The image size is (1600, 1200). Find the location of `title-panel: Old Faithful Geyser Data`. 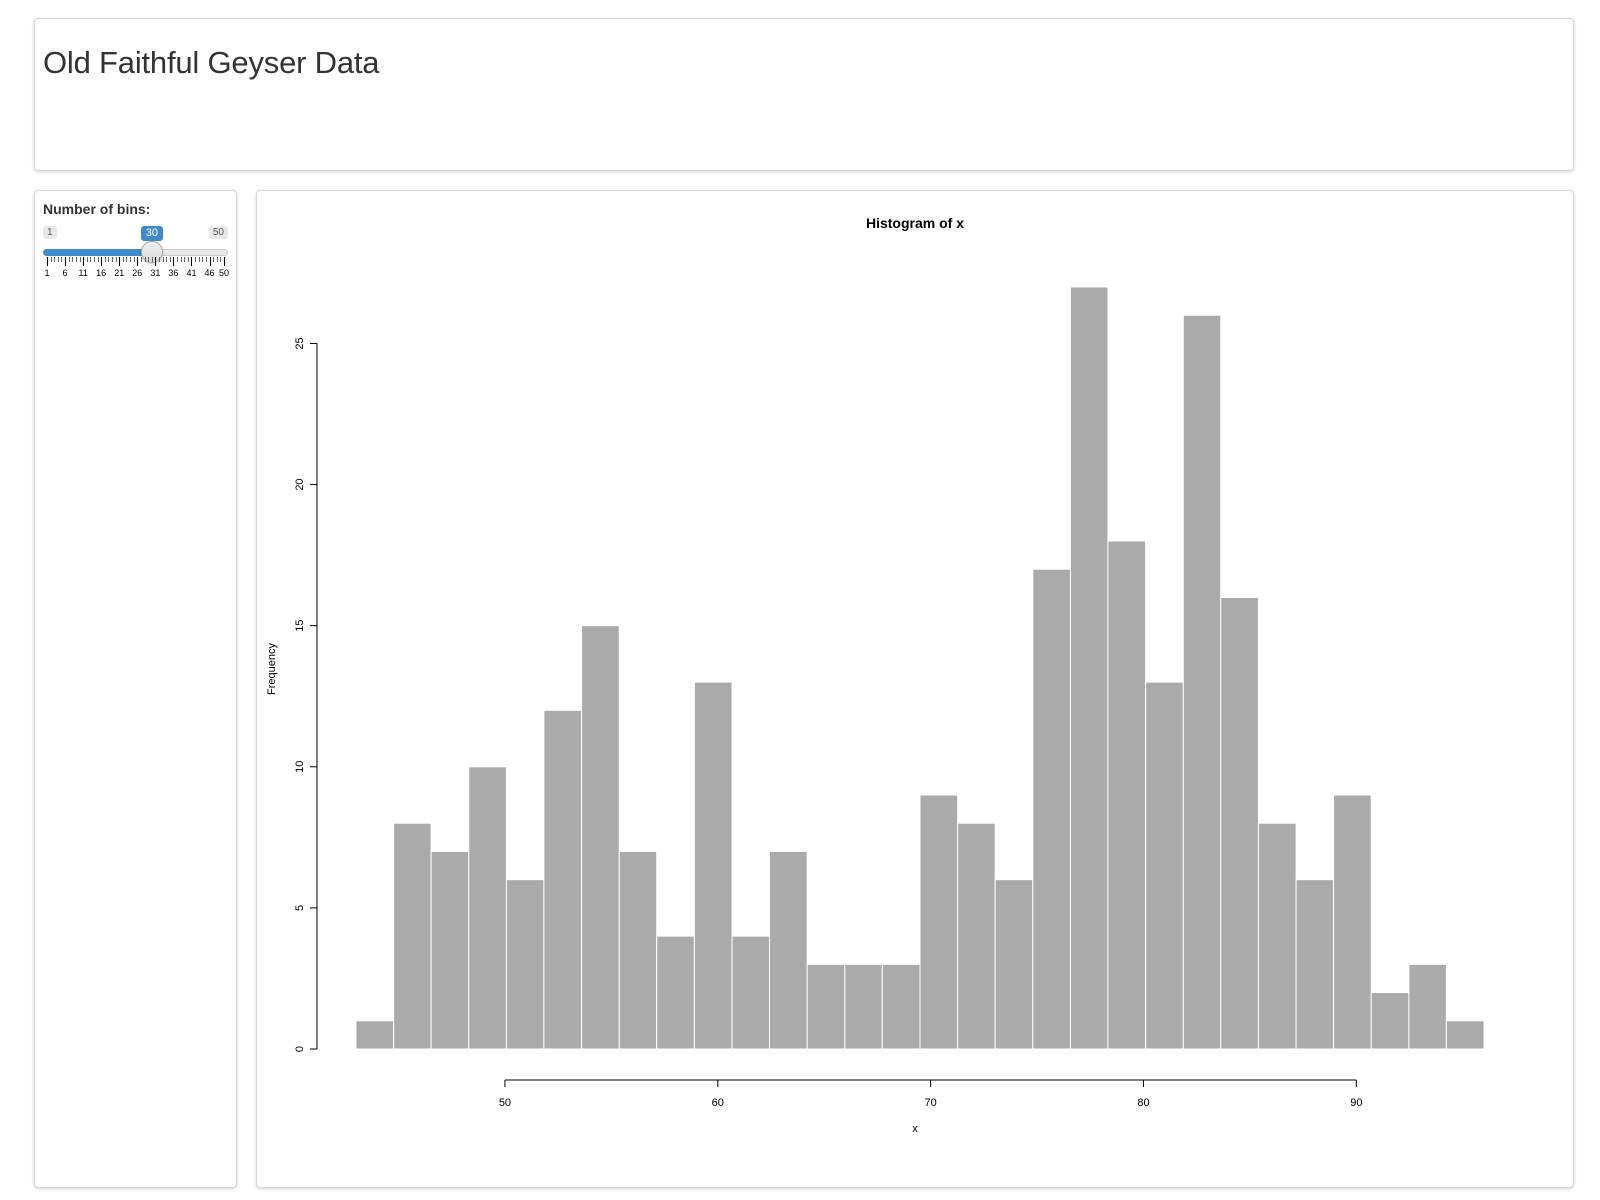

title-panel: Old Faithful Geyser Data is located at coordinates (804, 94).